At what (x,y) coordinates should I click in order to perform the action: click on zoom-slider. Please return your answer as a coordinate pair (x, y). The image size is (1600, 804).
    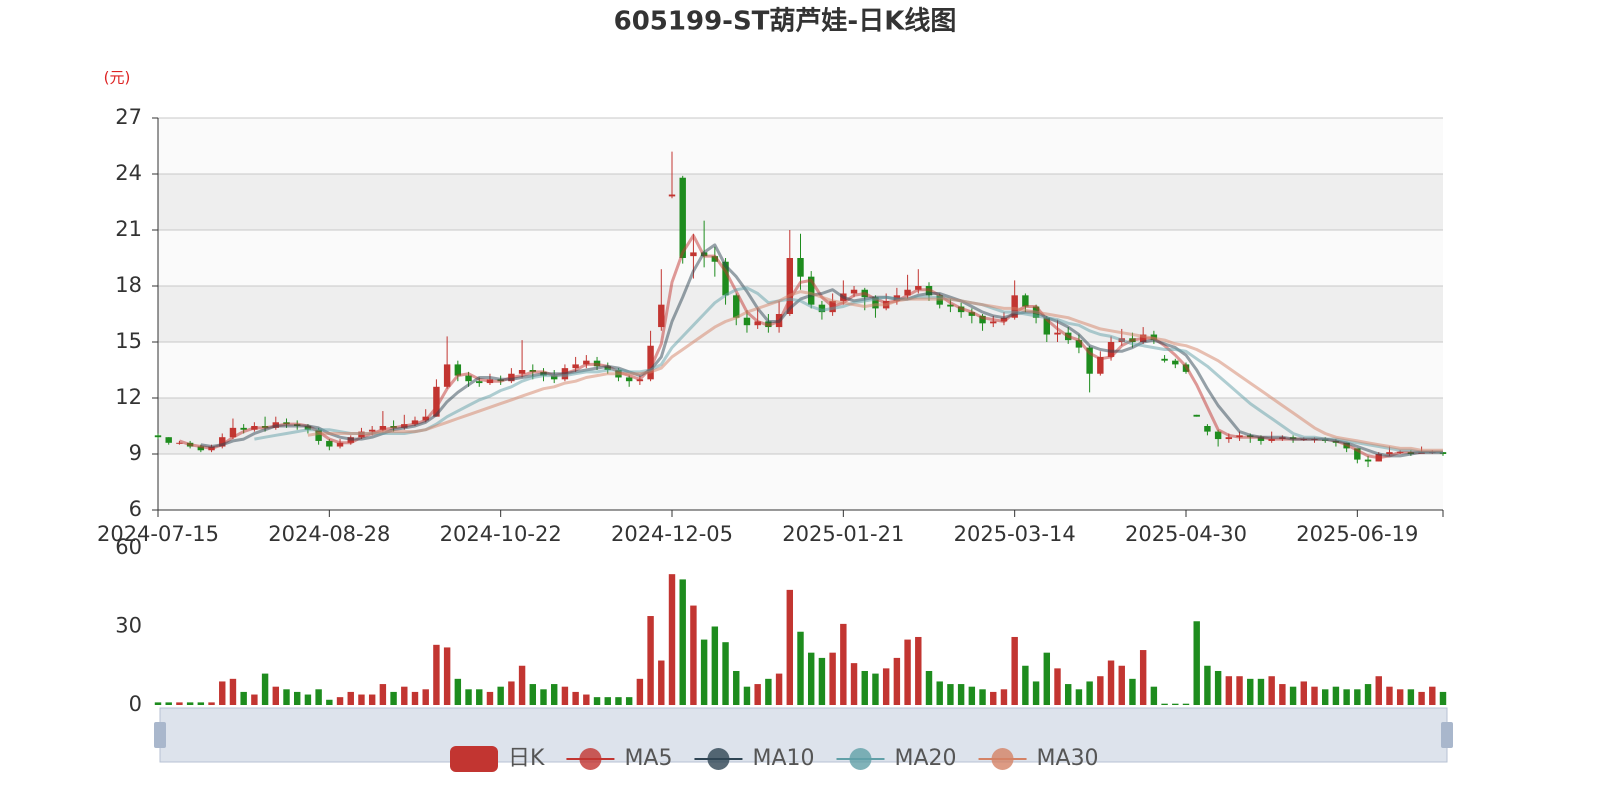
    Looking at the image, I should click on (803, 735).